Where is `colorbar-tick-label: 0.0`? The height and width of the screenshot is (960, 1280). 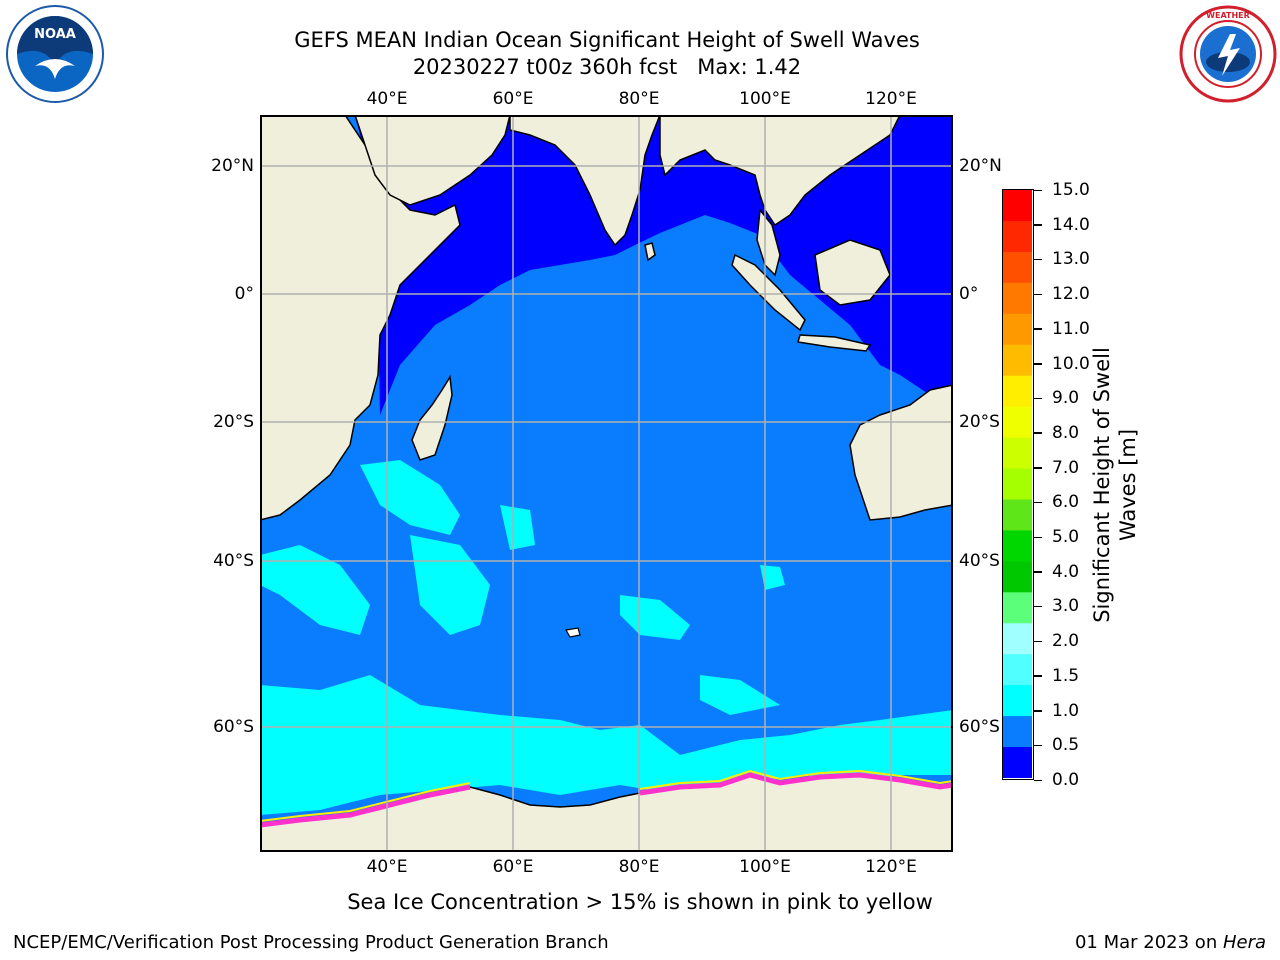
colorbar-tick-label: 0.0 is located at coordinates (1066, 780).